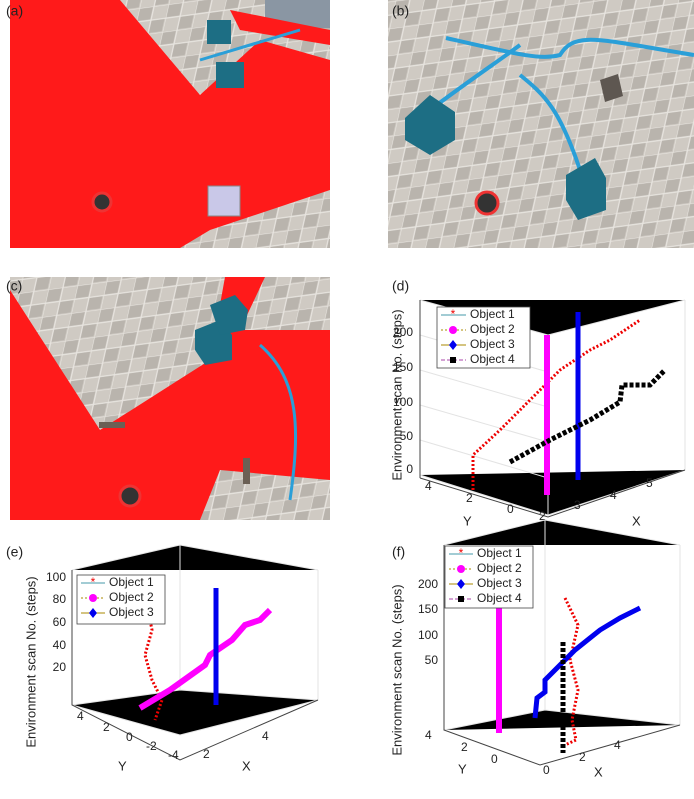 The image size is (694, 799). Describe the element at coordinates (577, 505) in the screenshot. I see `x-tick: 3` at that location.